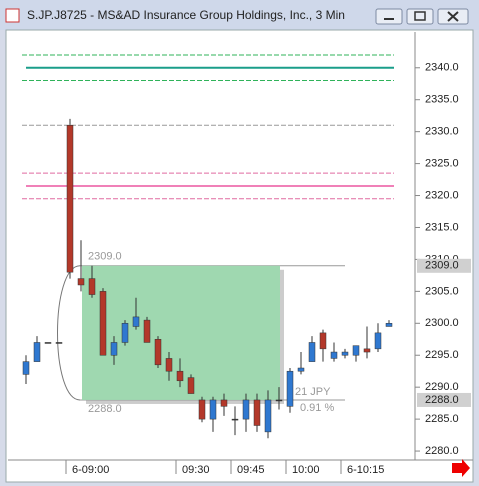 This screenshot has width=479, height=486. What do you see at coordinates (105, 409) in the screenshot?
I see `measure-low-label: 2288.0` at bounding box center [105, 409].